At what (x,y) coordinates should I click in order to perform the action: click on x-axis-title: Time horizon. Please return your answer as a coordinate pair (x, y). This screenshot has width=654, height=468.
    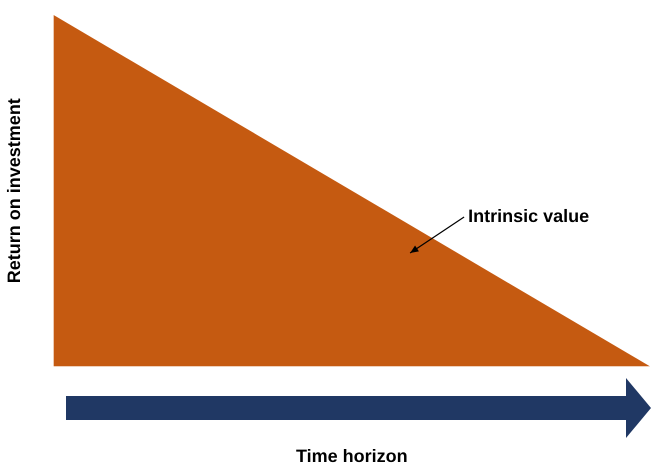
    Looking at the image, I should click on (352, 456).